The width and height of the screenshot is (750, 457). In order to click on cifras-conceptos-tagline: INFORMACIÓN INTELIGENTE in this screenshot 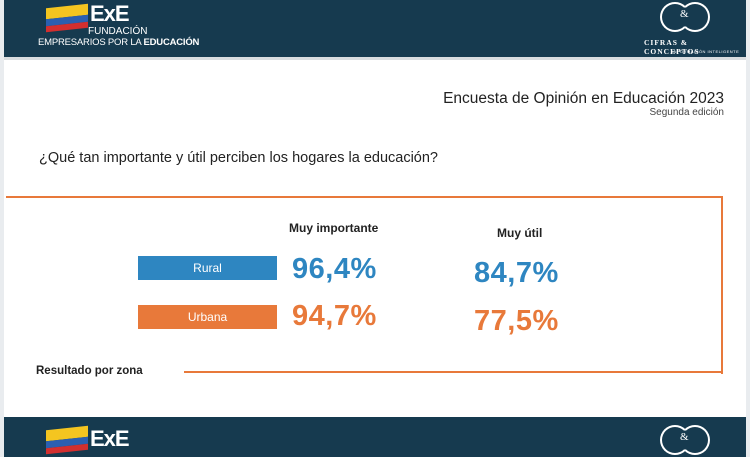, I will do `click(706, 51)`.